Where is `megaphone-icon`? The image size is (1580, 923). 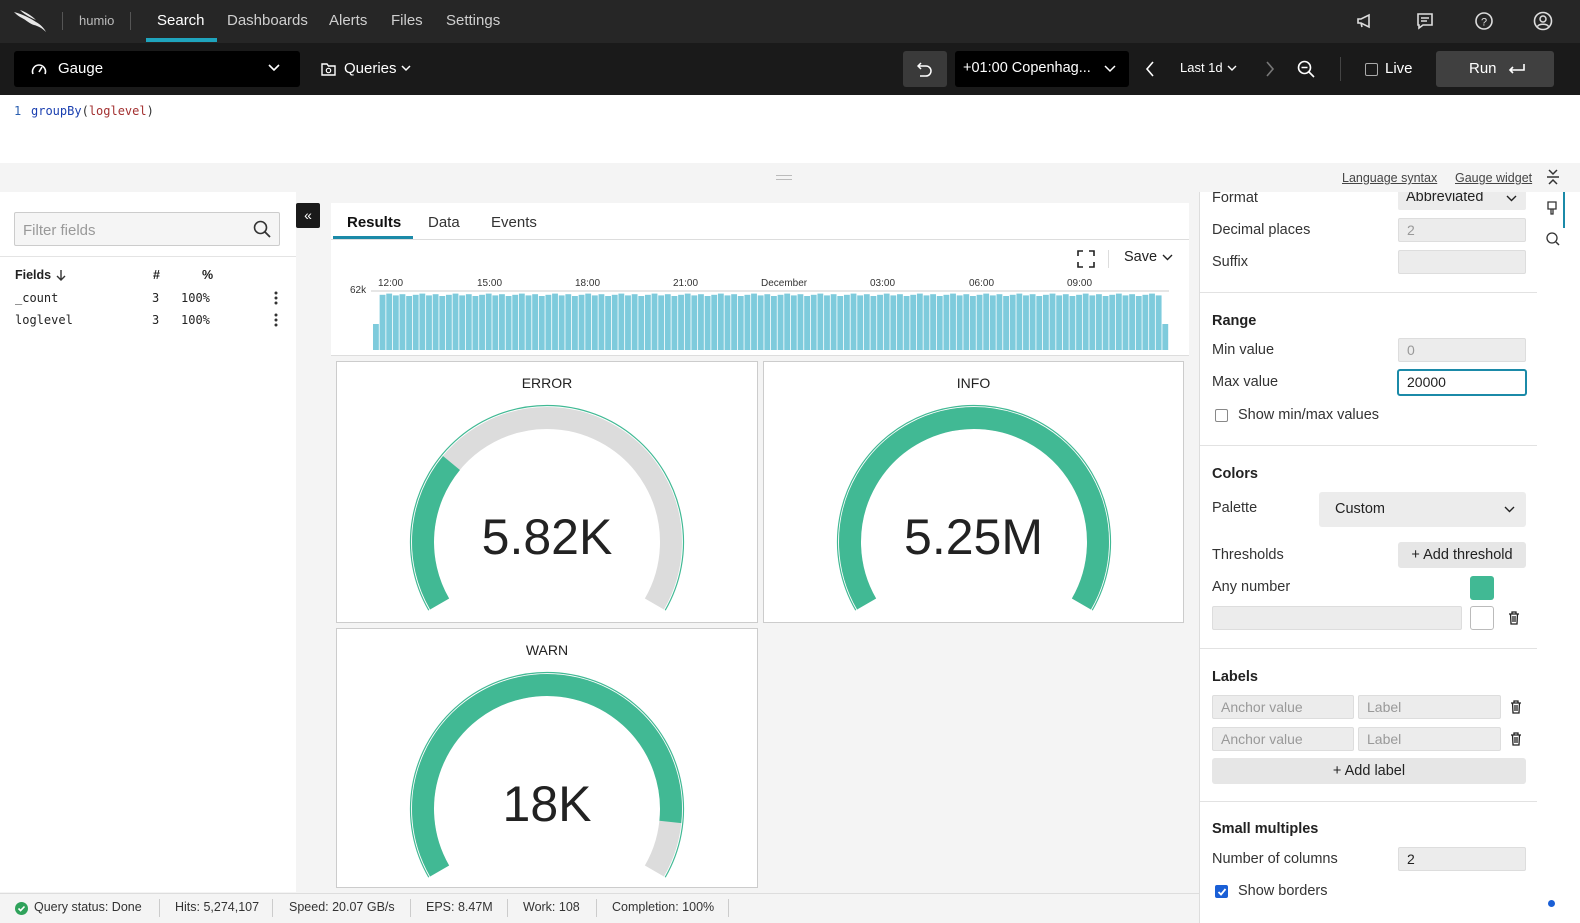
megaphone-icon is located at coordinates (1365, 21).